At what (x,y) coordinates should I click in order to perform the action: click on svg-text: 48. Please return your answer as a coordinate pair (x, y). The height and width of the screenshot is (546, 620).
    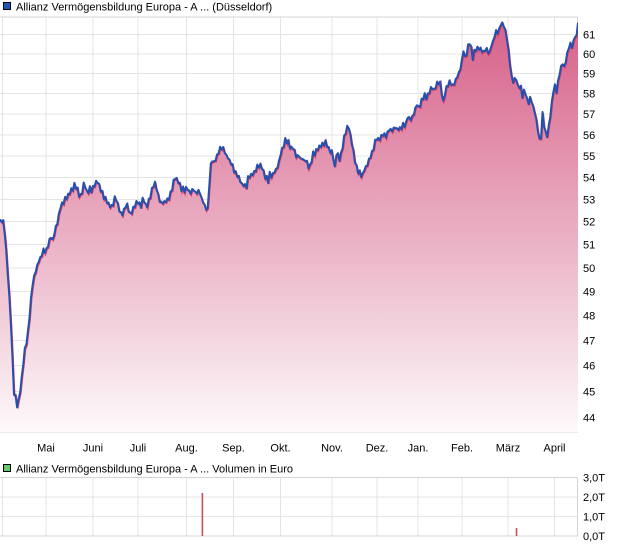
    Looking at the image, I should click on (589, 317).